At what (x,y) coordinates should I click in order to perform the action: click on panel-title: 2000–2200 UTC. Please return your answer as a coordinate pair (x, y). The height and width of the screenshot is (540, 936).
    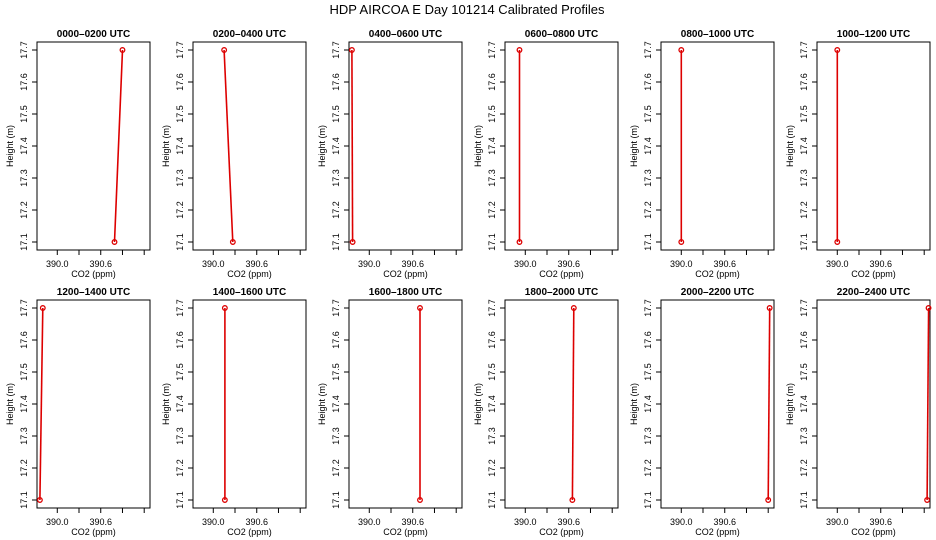
    Looking at the image, I should click on (717, 292).